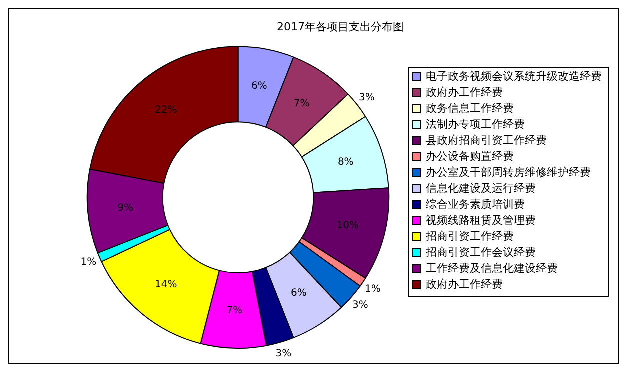 The width and height of the screenshot is (627, 372). Describe the element at coordinates (481, 220) in the screenshot. I see `legend-label: 视频线路租赁及管理费` at that location.